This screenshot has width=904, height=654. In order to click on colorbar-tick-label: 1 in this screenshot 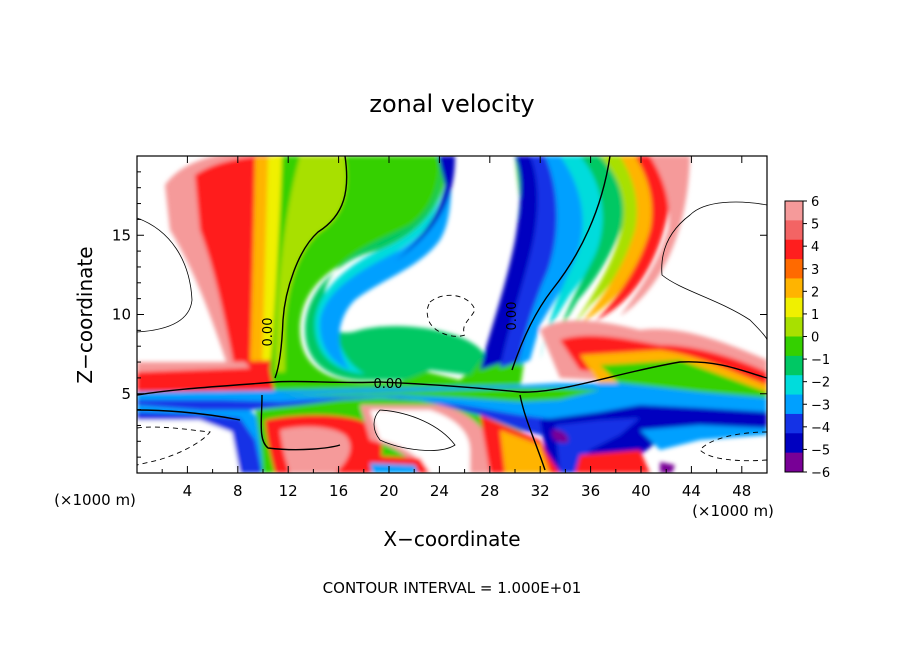, I will do `click(815, 315)`.